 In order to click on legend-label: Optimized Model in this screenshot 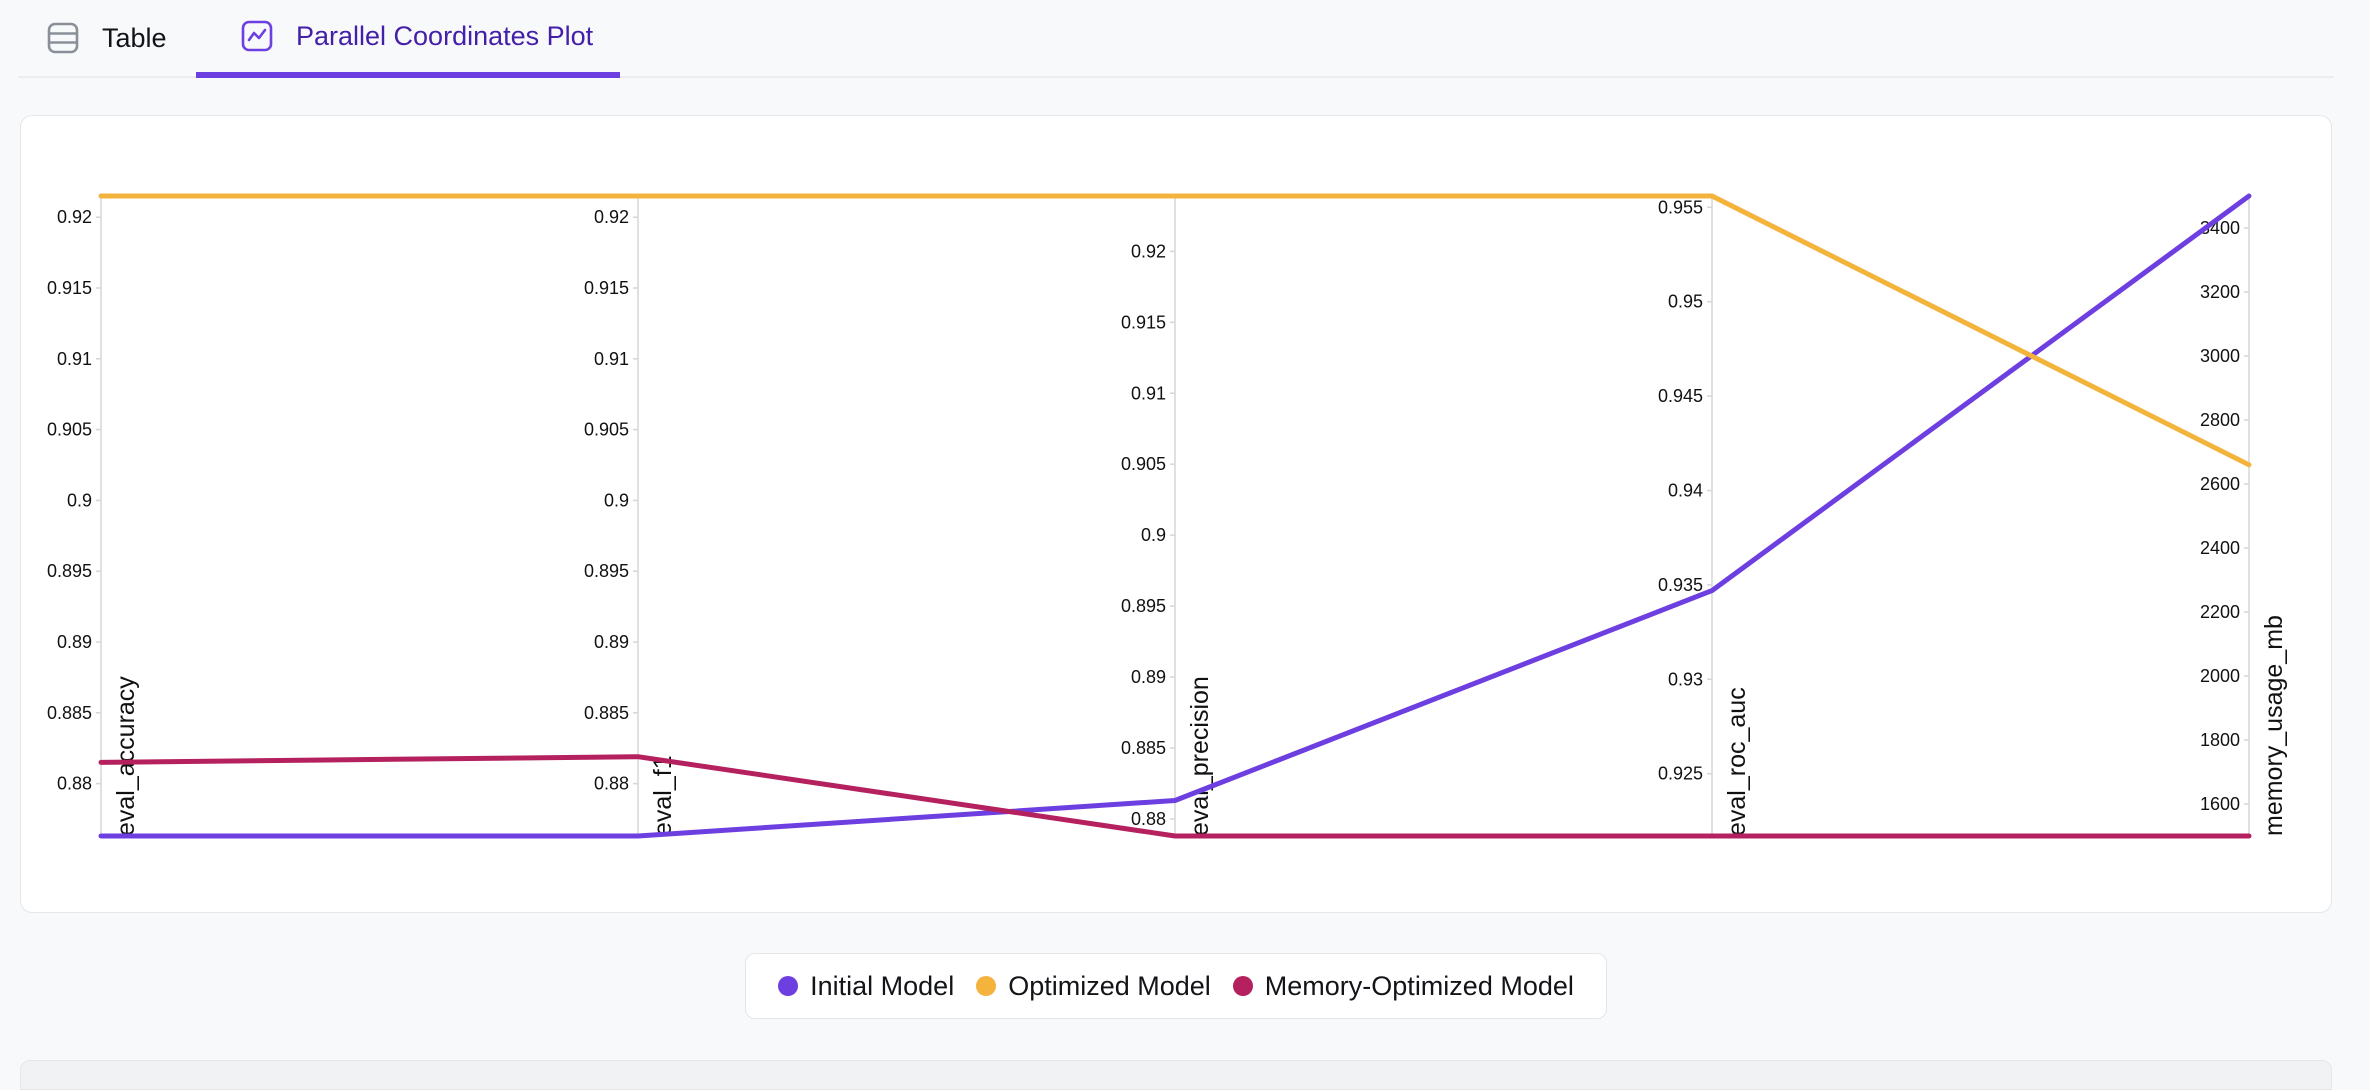, I will do `click(1109, 985)`.